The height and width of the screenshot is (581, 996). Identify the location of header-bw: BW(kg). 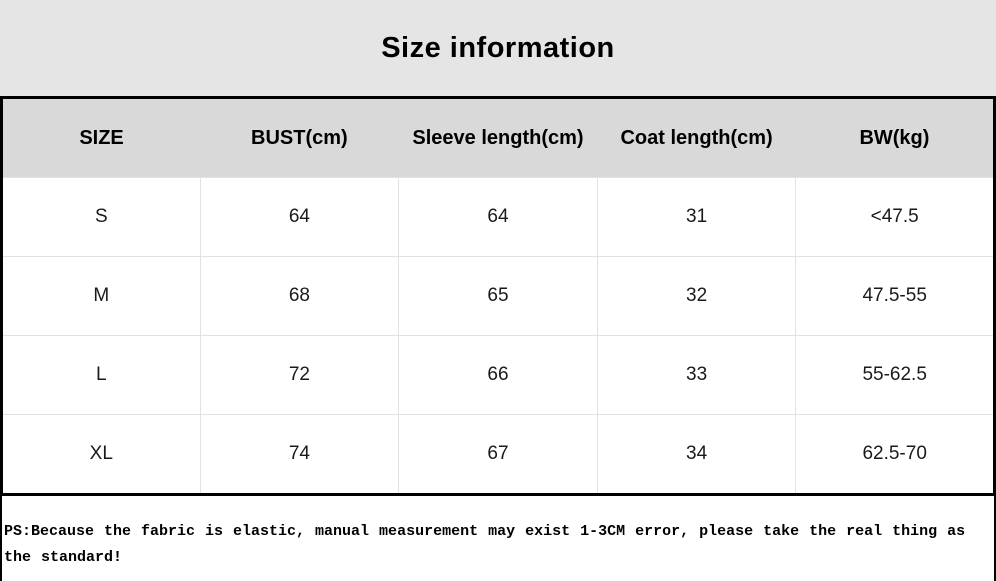
(895, 137).